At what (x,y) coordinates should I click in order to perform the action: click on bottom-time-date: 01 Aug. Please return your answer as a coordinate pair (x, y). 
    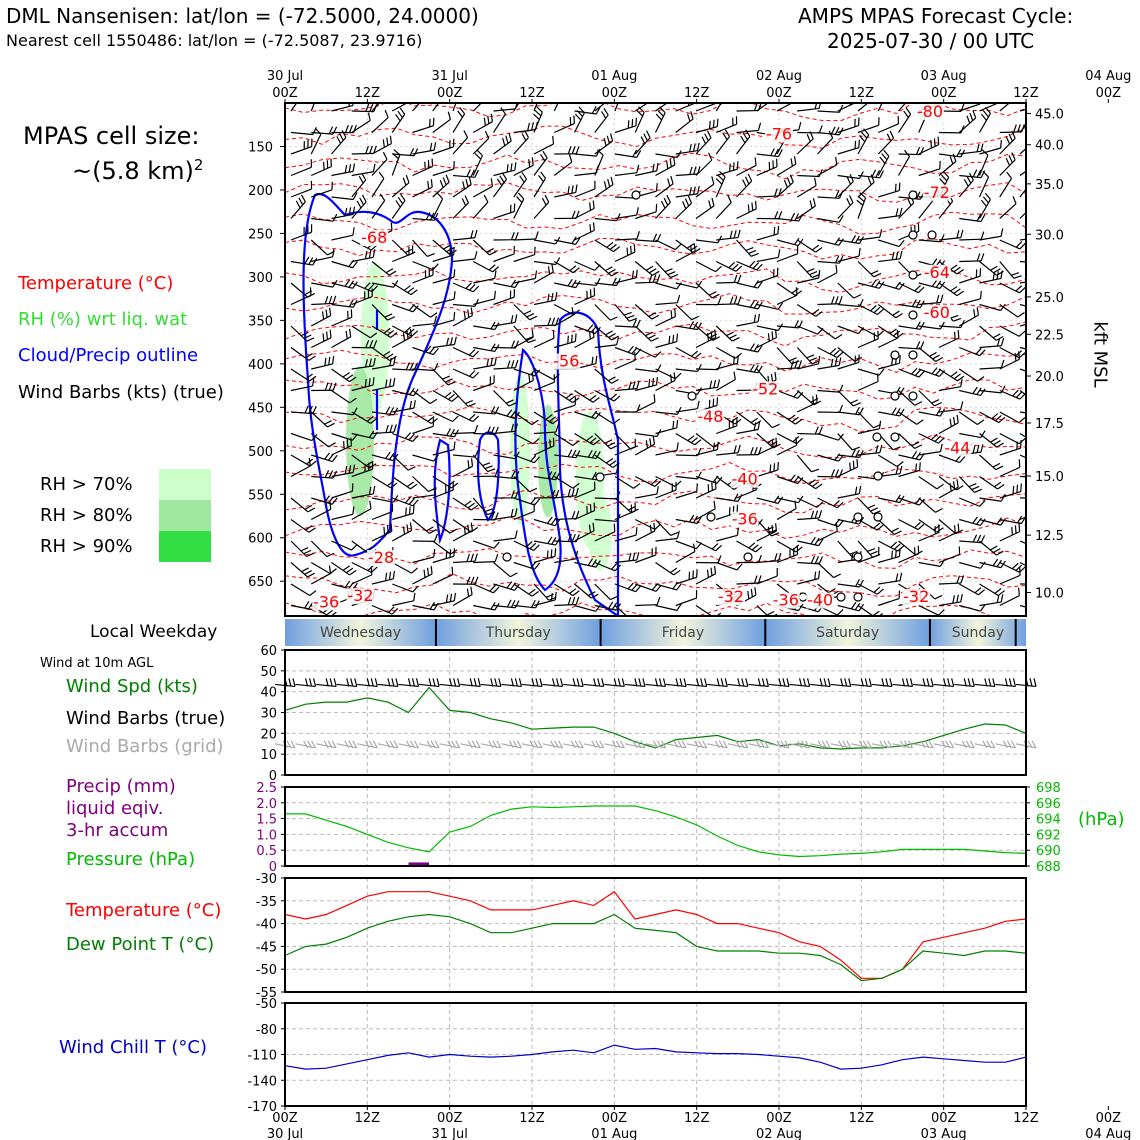
    Looking at the image, I should click on (614, 1133).